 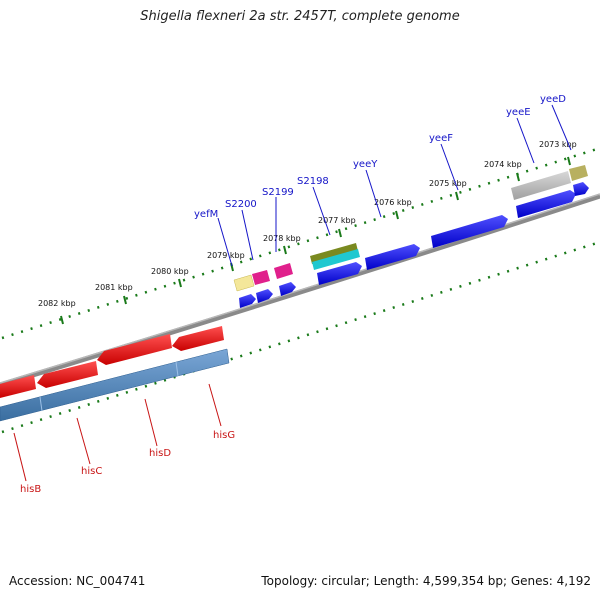 I want to click on feature-olive, so click(x=334, y=253).